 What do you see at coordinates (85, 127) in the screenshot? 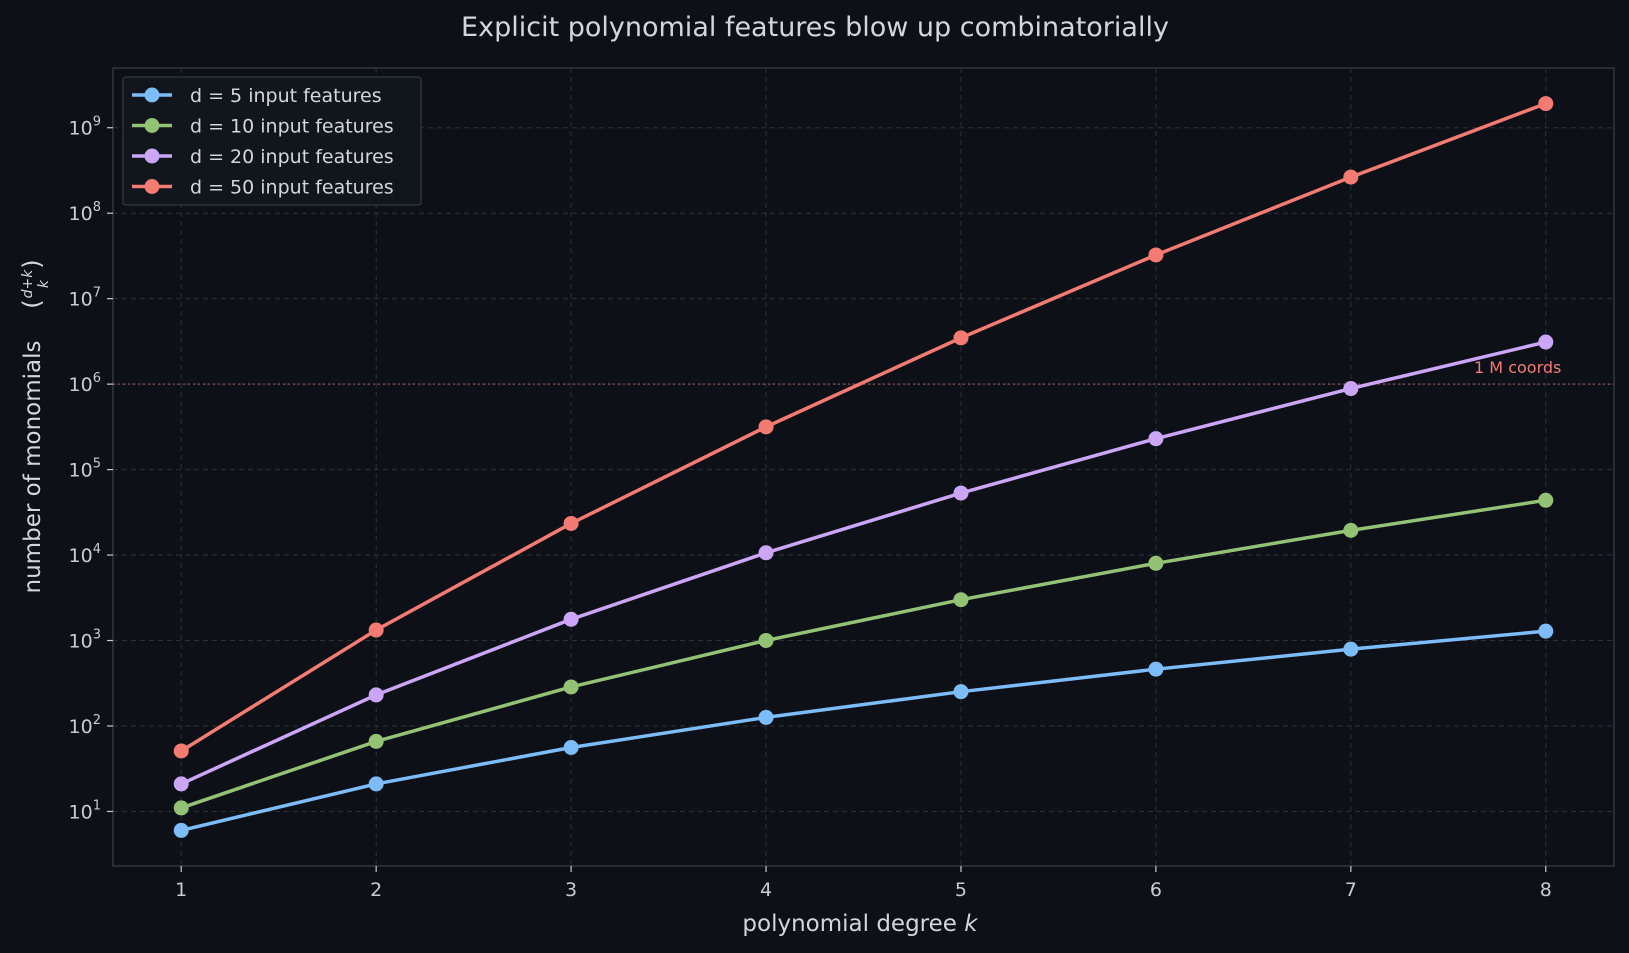
I see `y-tick-label: 10⁹` at bounding box center [85, 127].